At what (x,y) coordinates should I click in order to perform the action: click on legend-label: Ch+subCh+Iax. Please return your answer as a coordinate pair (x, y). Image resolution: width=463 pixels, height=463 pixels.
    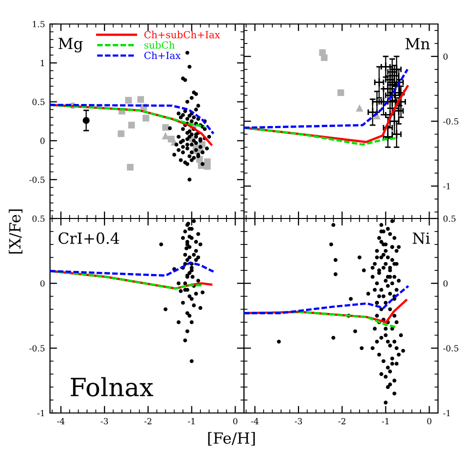
    Looking at the image, I should click on (182, 34).